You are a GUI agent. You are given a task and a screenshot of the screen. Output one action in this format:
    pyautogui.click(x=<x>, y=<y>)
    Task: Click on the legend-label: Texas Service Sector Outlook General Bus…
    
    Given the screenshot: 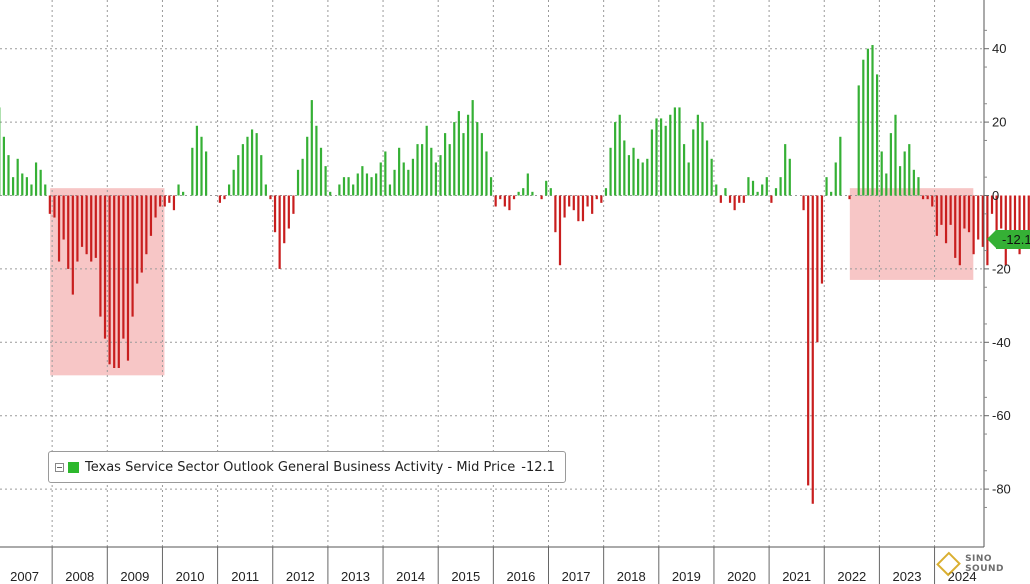 What is the action you would take?
    pyautogui.click(x=300, y=467)
    